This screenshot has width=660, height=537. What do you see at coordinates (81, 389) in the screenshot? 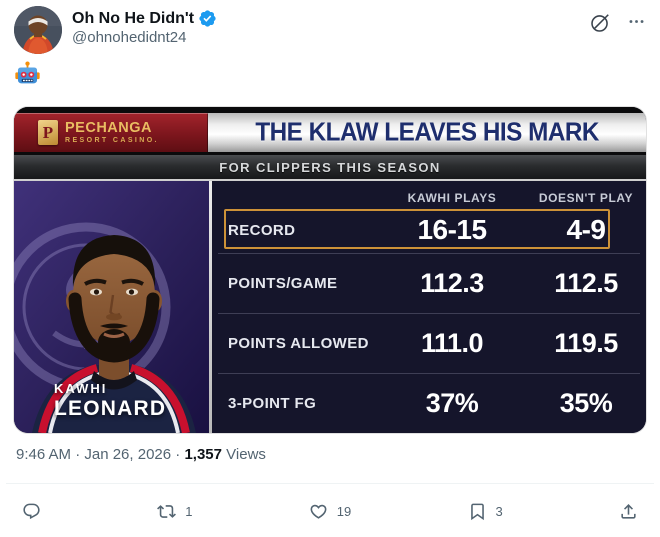
I see `player-first-name: KAWHI` at bounding box center [81, 389].